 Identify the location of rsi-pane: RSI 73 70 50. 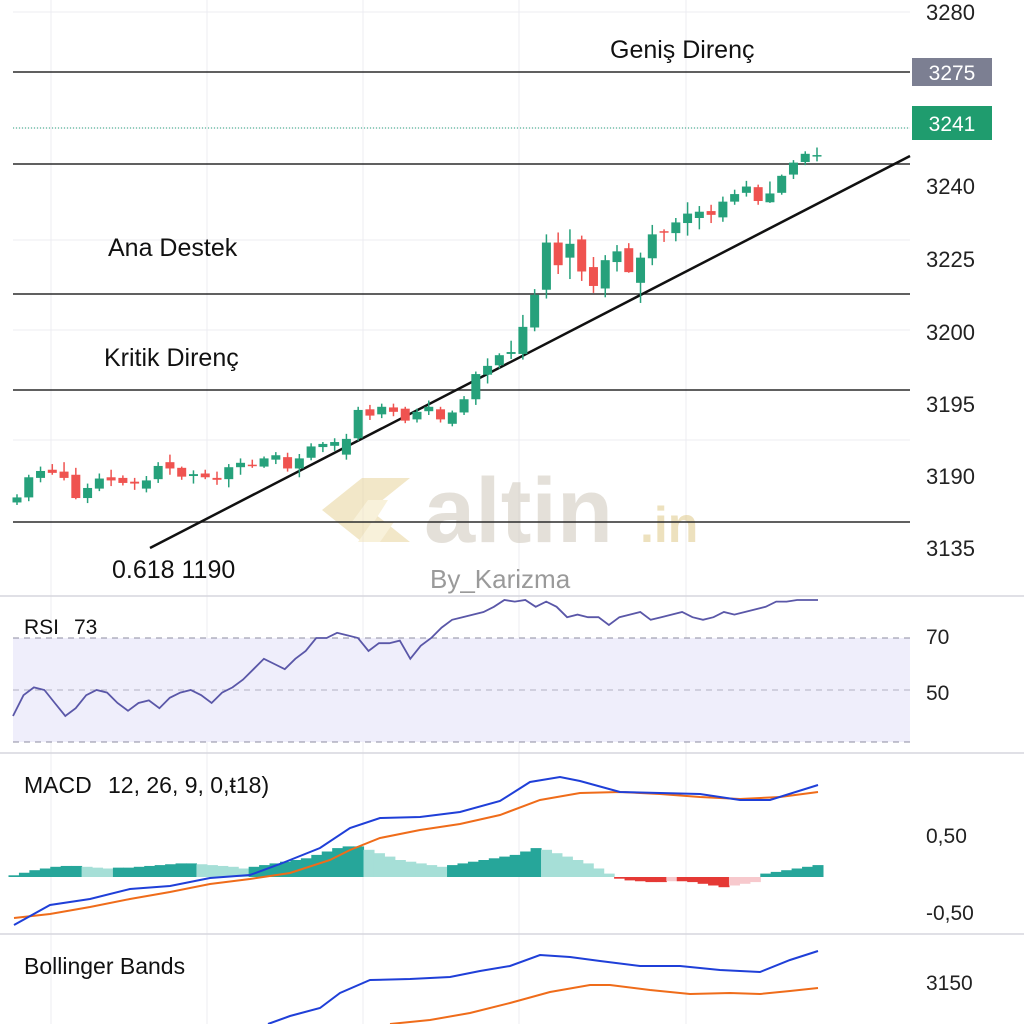
(480, 671).